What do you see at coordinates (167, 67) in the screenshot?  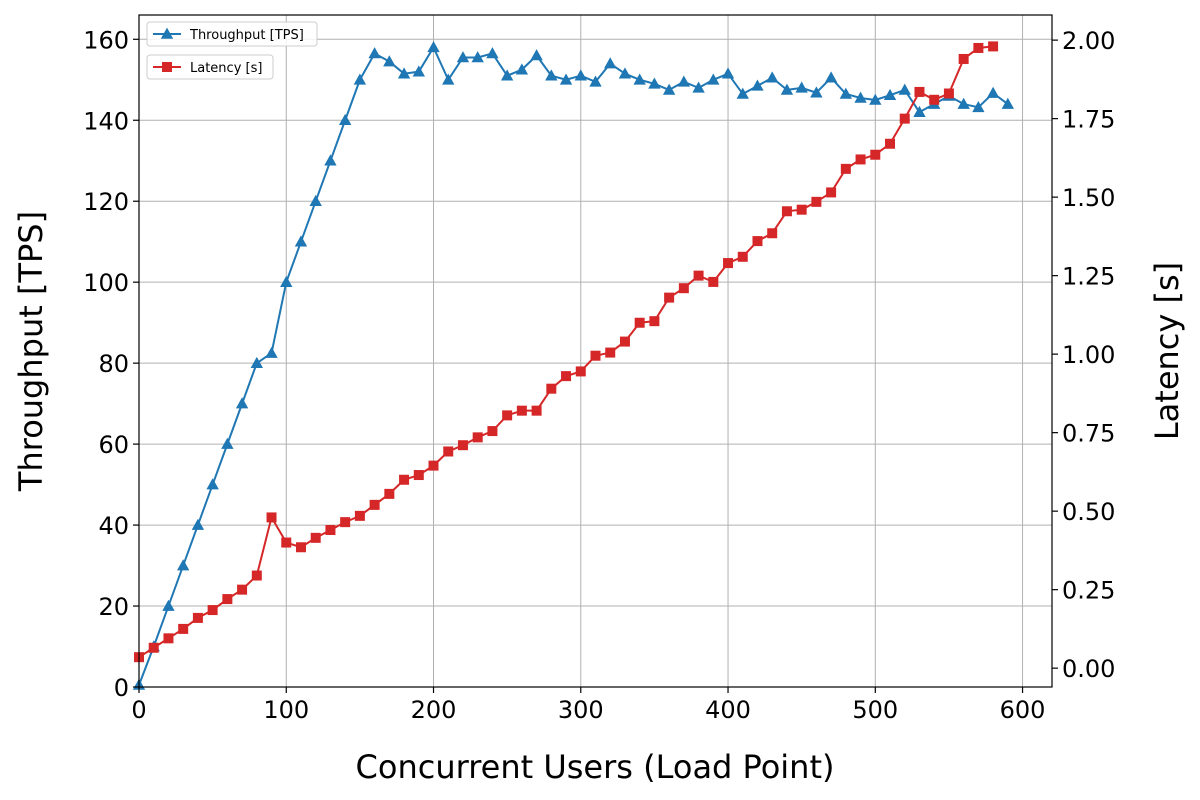 I see `latency-legend-marker` at bounding box center [167, 67].